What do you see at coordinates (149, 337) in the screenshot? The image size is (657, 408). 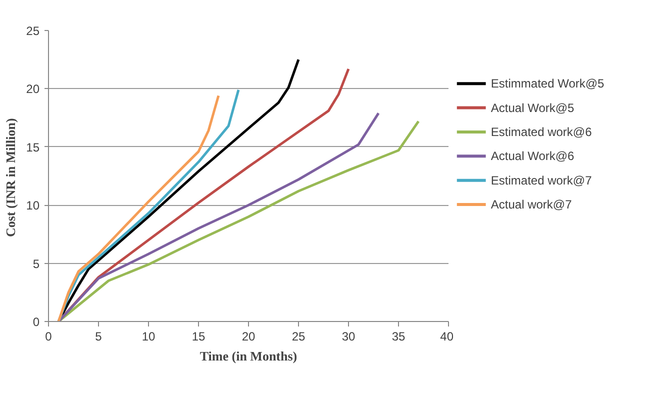 I see `x-tick-label: 10` at bounding box center [149, 337].